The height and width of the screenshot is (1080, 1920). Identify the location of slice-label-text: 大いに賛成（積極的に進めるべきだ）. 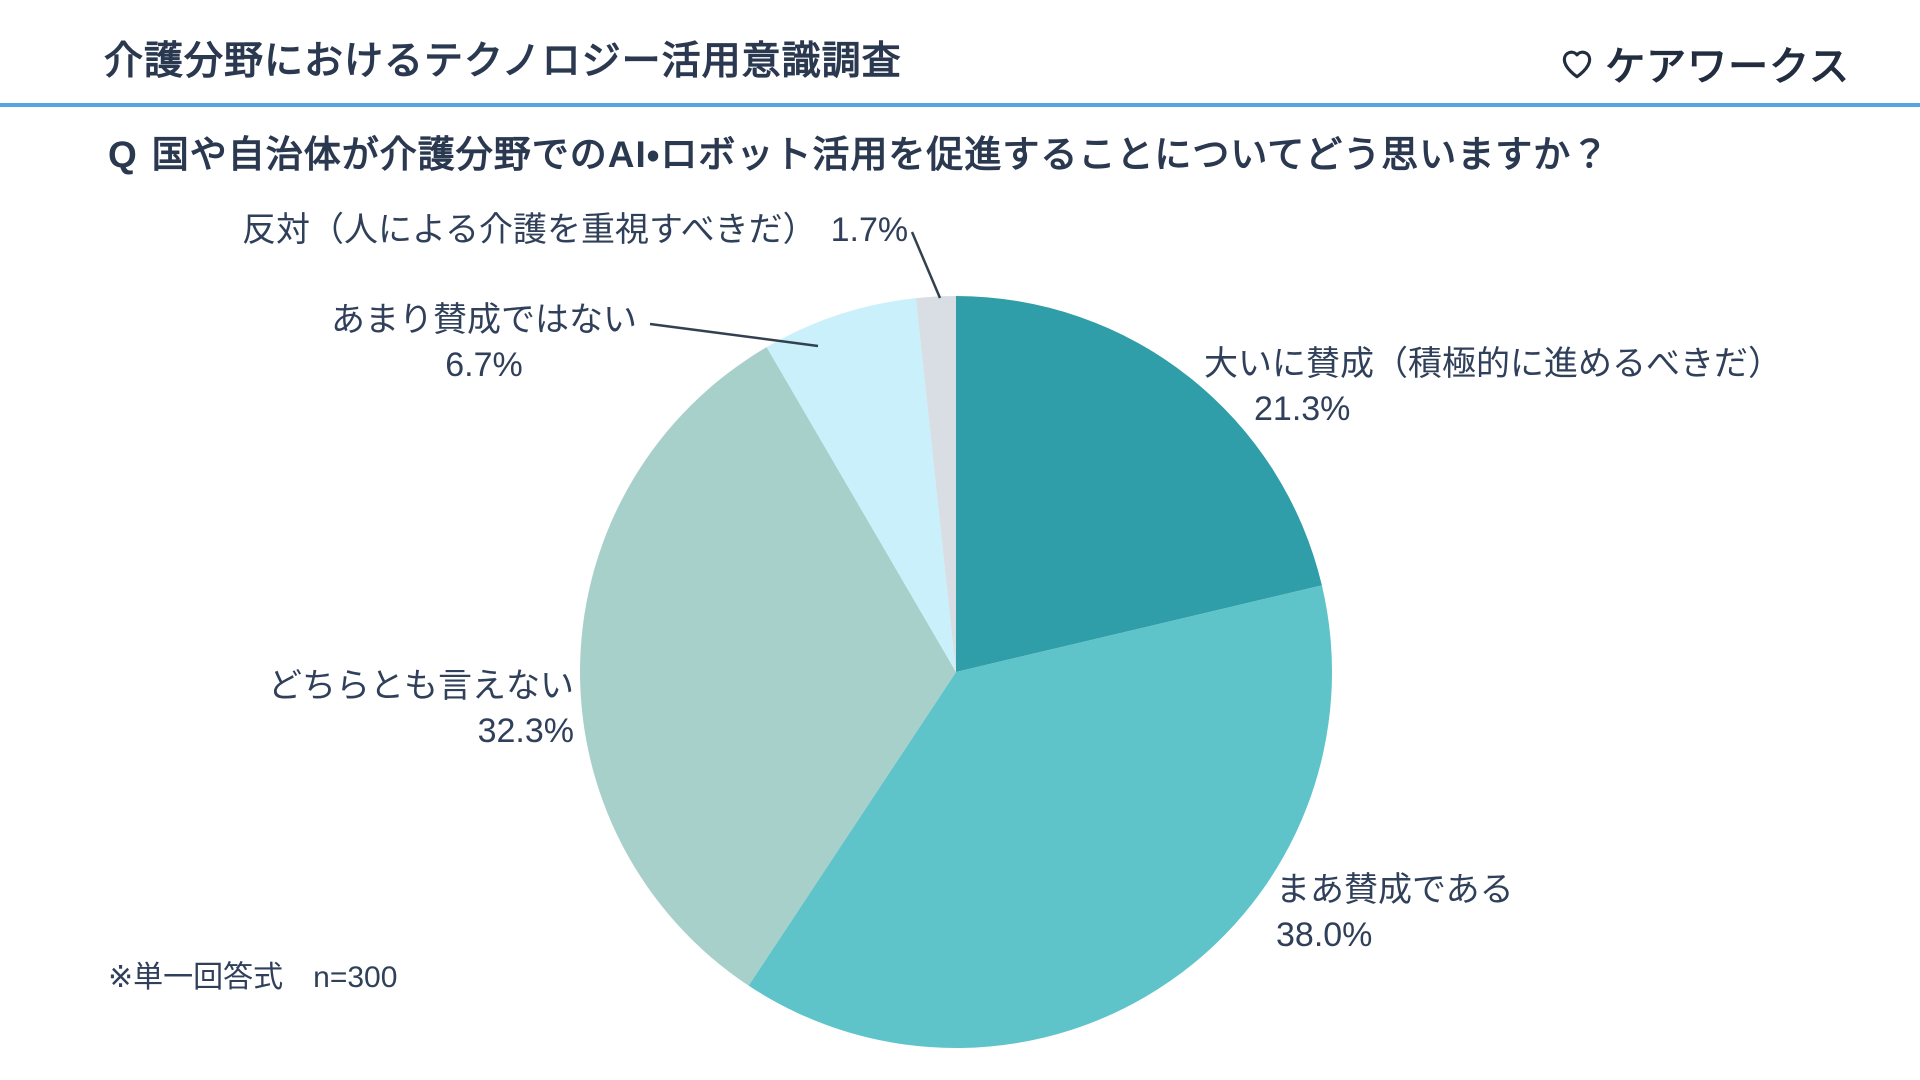
(1493, 364).